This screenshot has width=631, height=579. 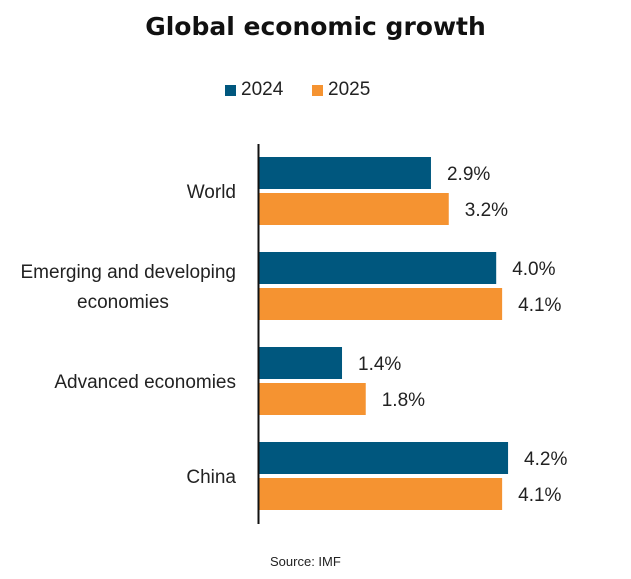 What do you see at coordinates (349, 89) in the screenshot?
I see `legend-label-2025: 2025` at bounding box center [349, 89].